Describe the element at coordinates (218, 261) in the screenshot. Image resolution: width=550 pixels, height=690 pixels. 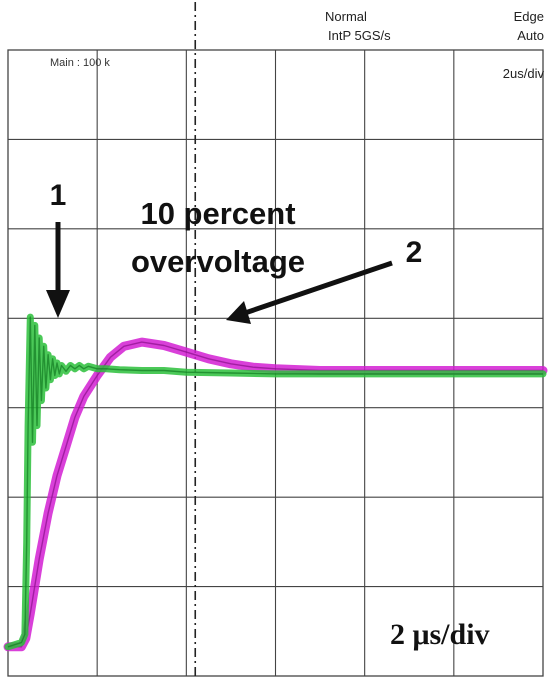
I see `overvoltage-label-line2: overvoltage` at that location.